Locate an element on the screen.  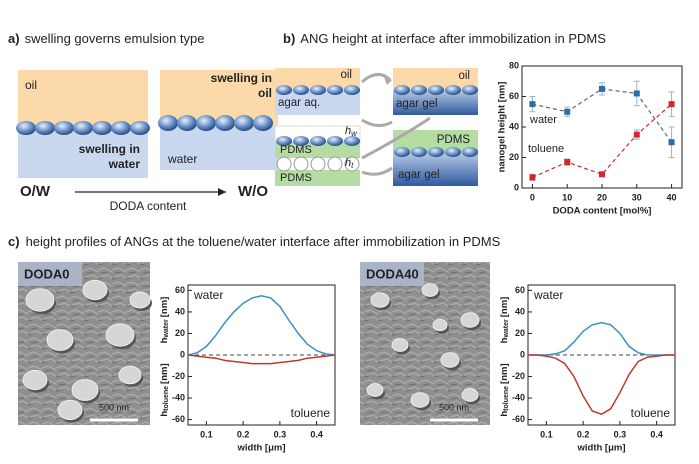
x-tick-label: 0.4 is located at coordinates (316, 434).